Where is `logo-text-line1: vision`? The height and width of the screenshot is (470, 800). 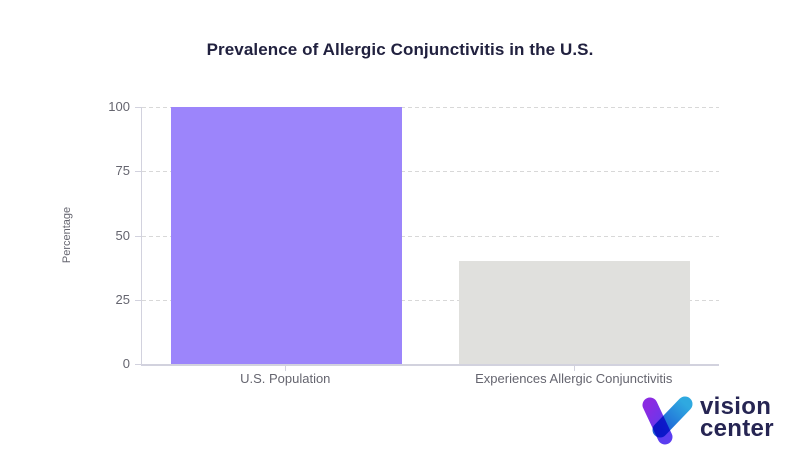
logo-text-line1: vision is located at coordinates (736, 406).